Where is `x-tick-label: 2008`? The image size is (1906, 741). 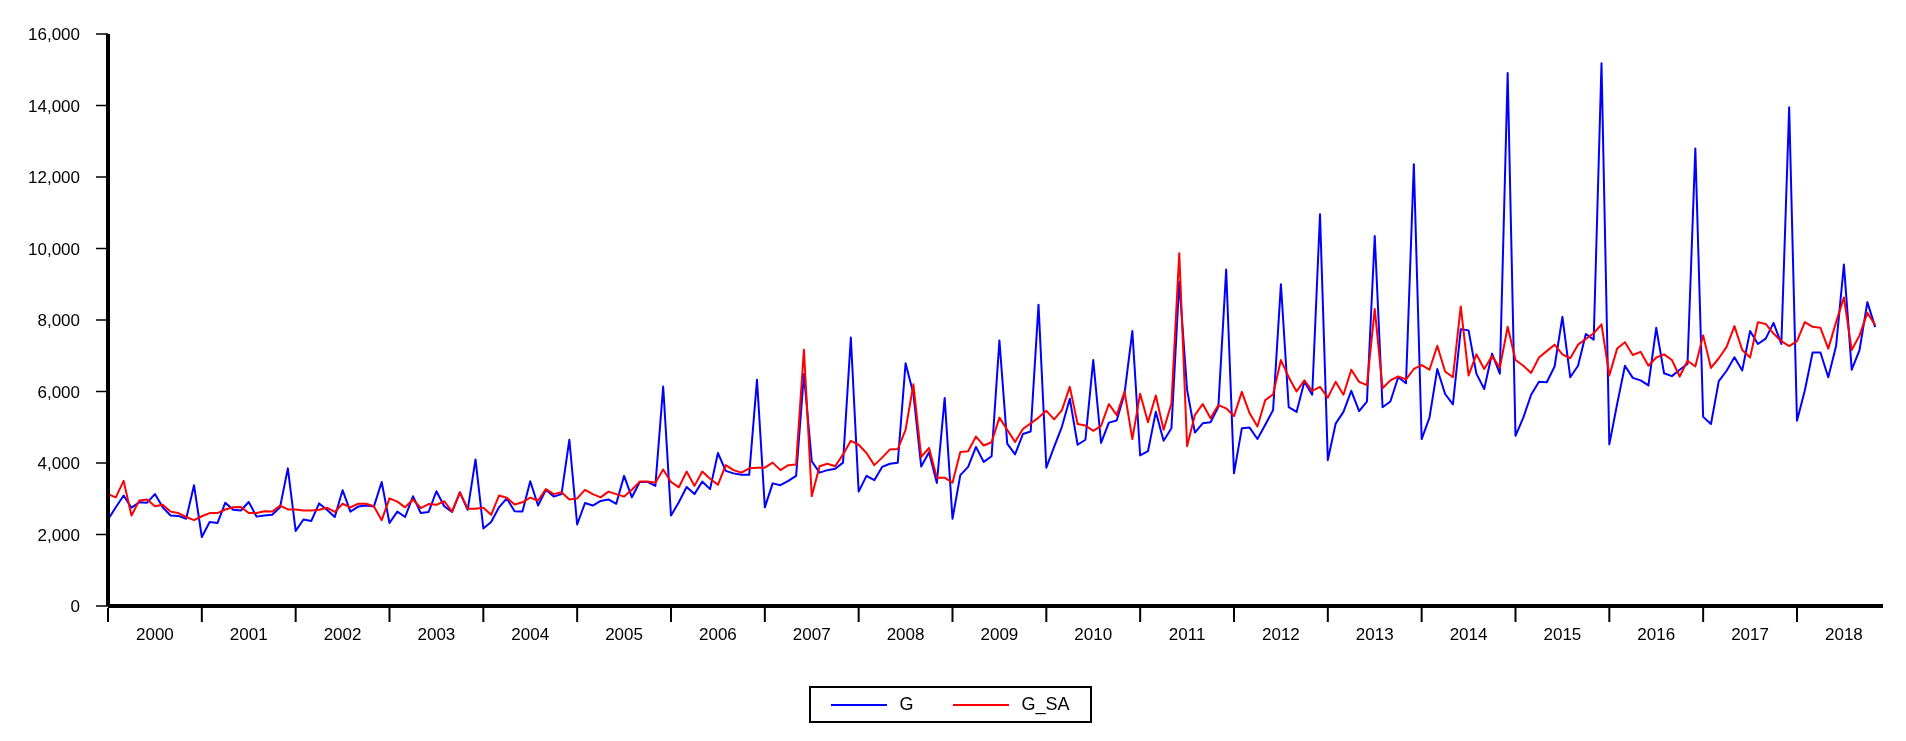 x-tick-label: 2008 is located at coordinates (905, 634).